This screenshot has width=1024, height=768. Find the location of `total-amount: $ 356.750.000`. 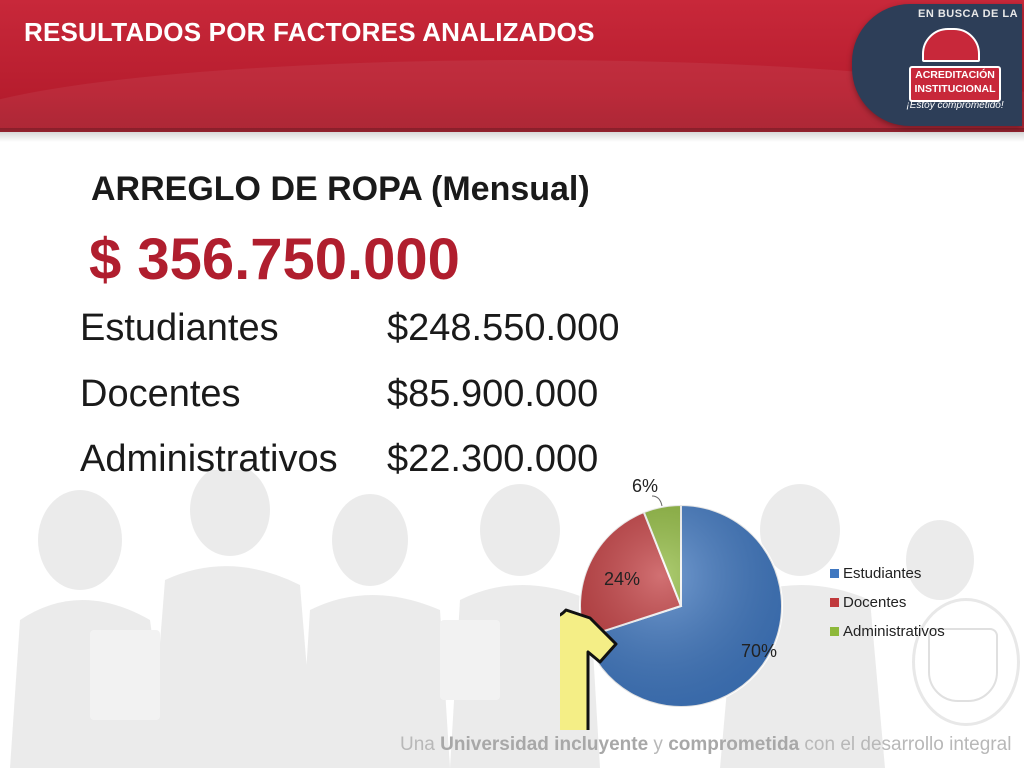

total-amount: $ 356.750.000 is located at coordinates (274, 259).